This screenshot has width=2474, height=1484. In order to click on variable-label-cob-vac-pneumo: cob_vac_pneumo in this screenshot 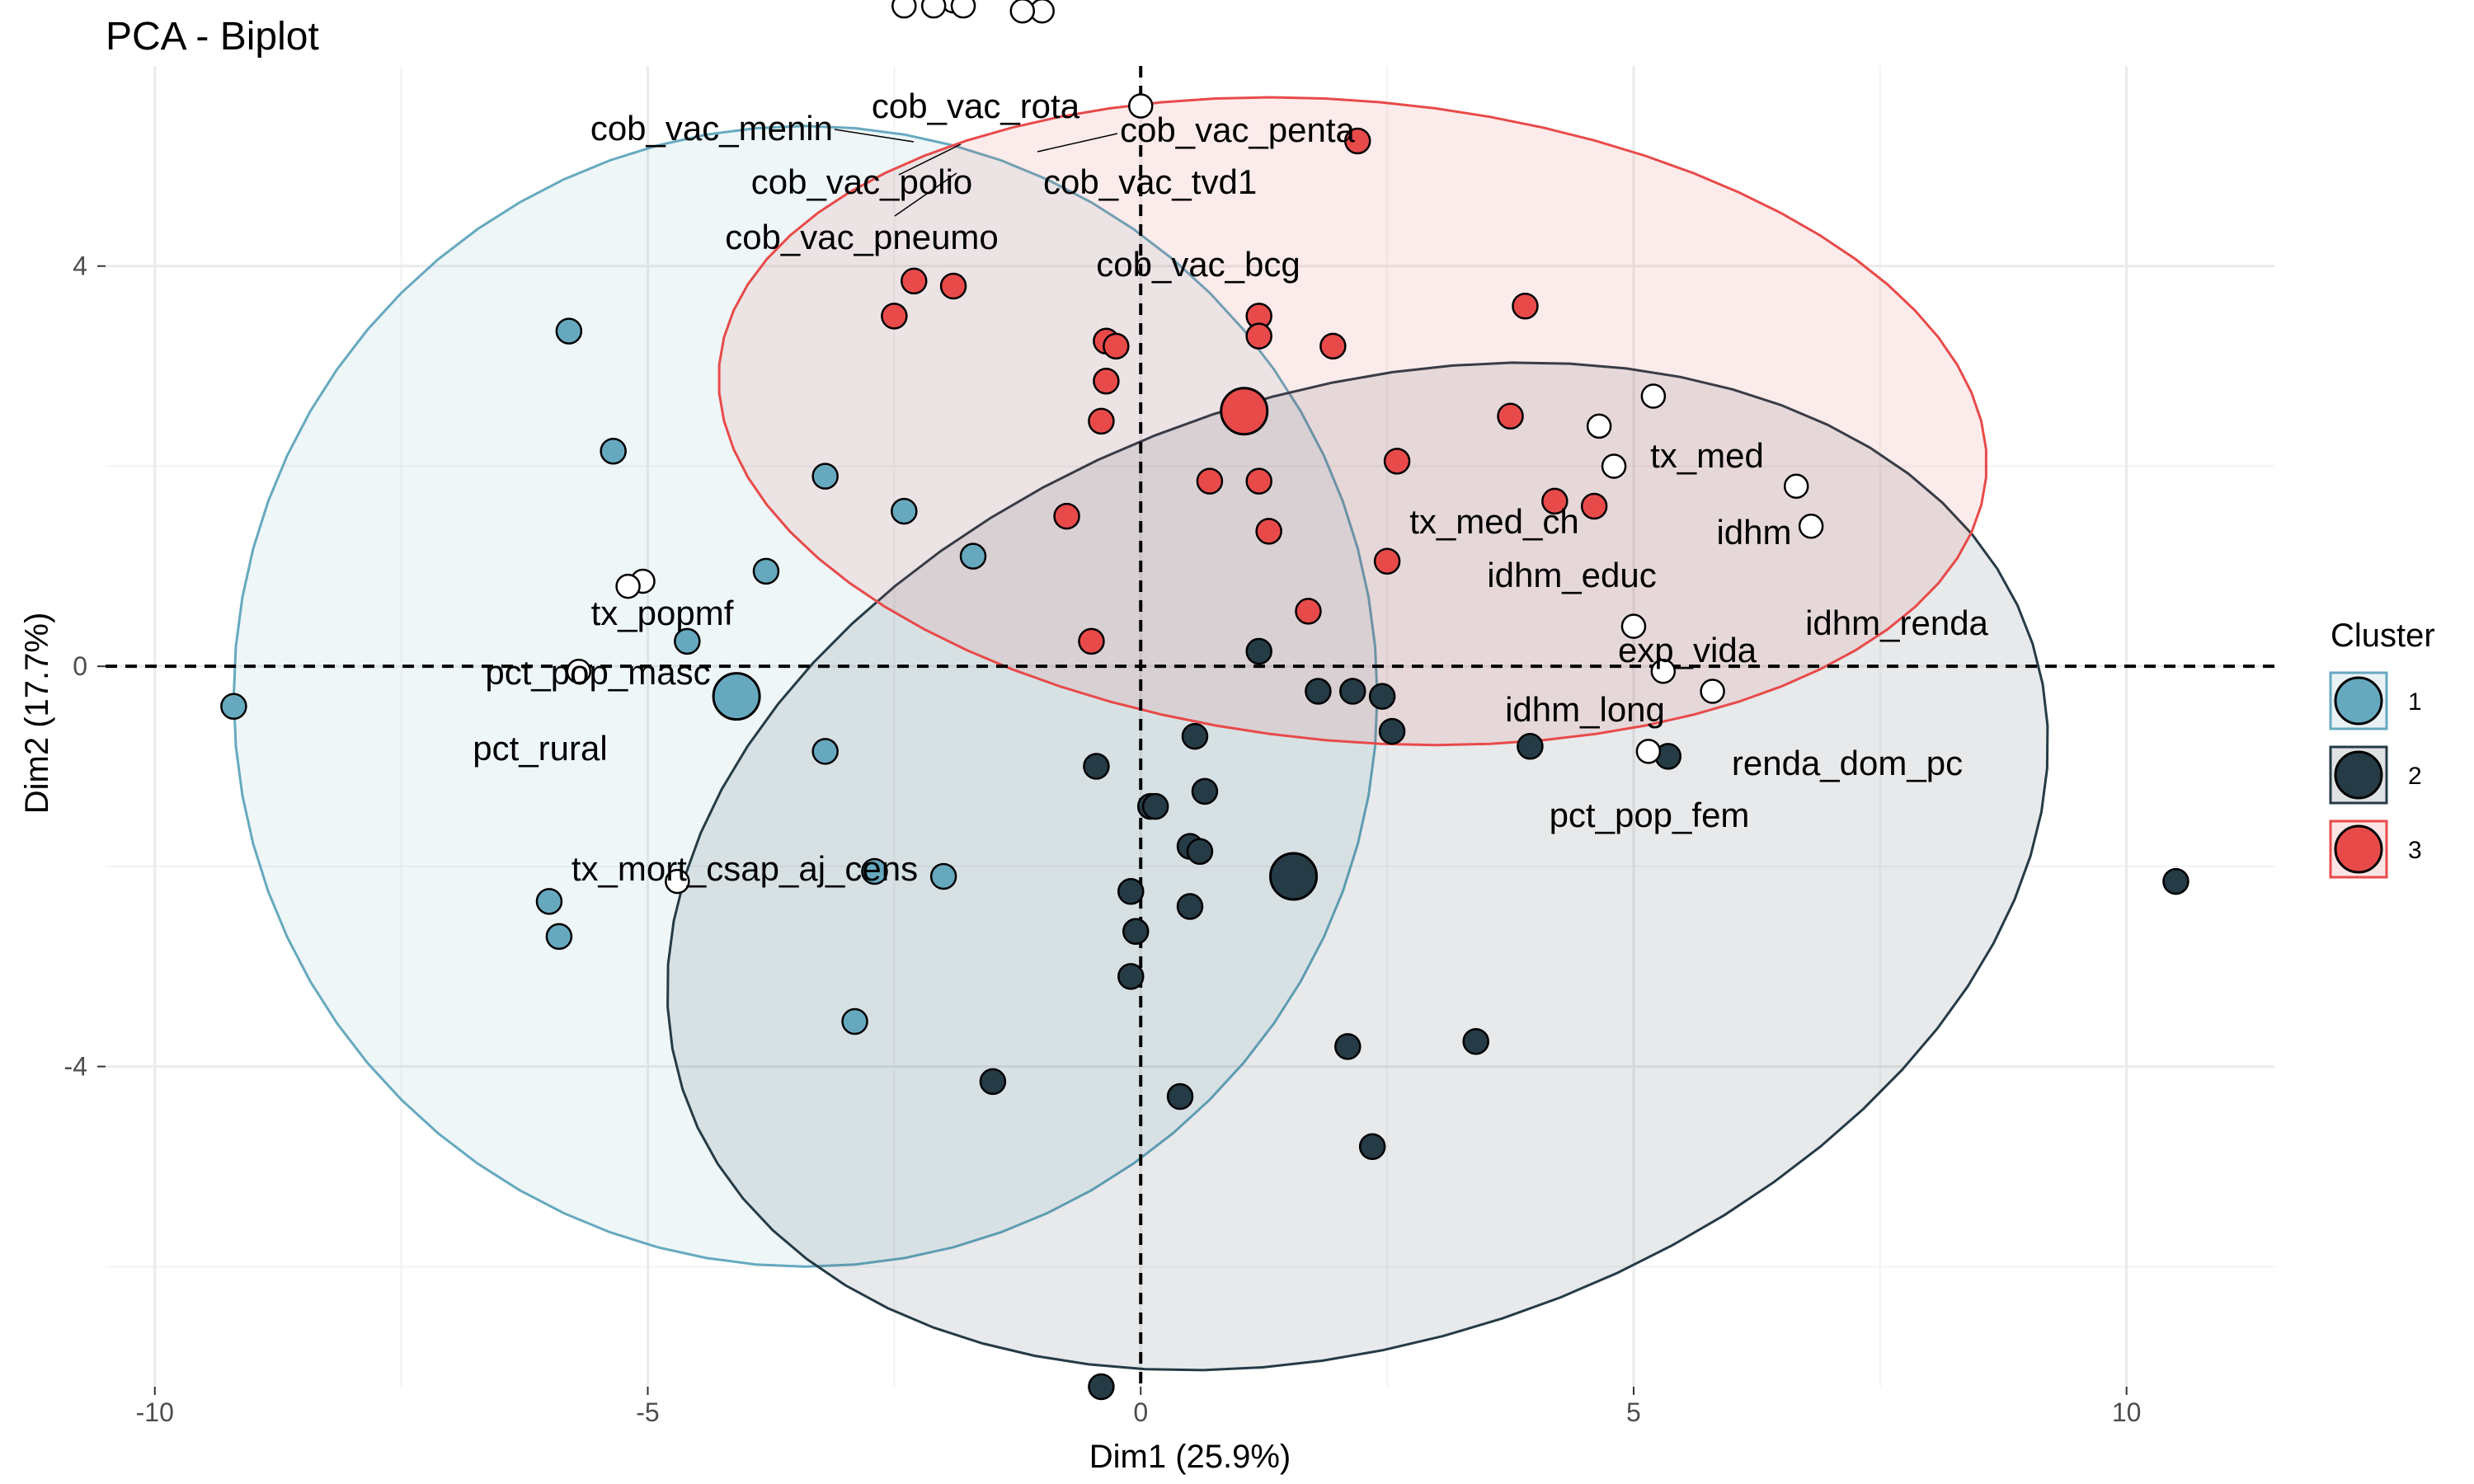, I will do `click(862, 237)`.